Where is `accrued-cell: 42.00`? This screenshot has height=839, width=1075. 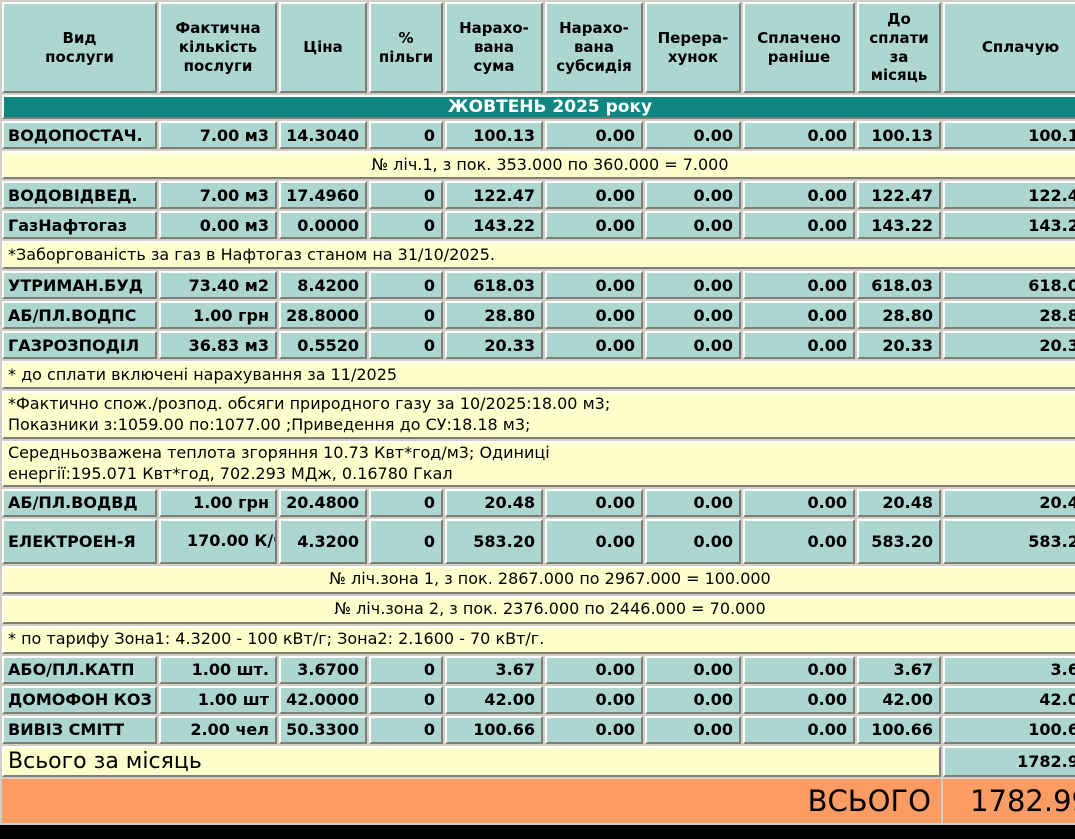
accrued-cell: 42.00 is located at coordinates (494, 699).